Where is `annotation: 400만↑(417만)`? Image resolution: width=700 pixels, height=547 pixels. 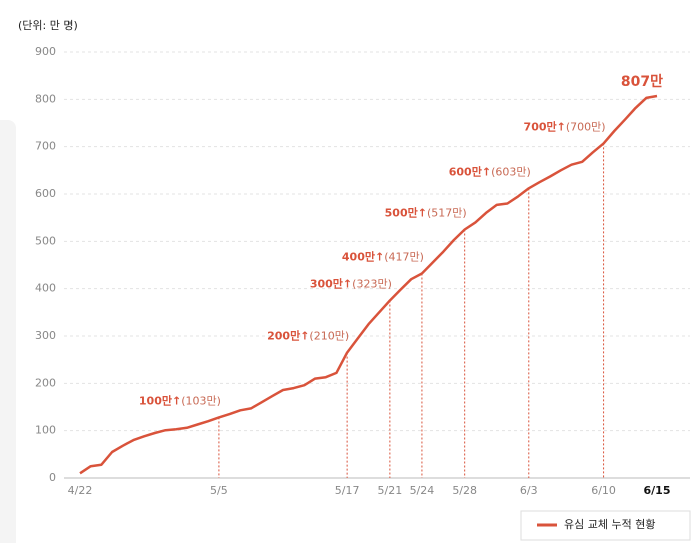
annotation: 400만↑(417만) is located at coordinates (383, 257).